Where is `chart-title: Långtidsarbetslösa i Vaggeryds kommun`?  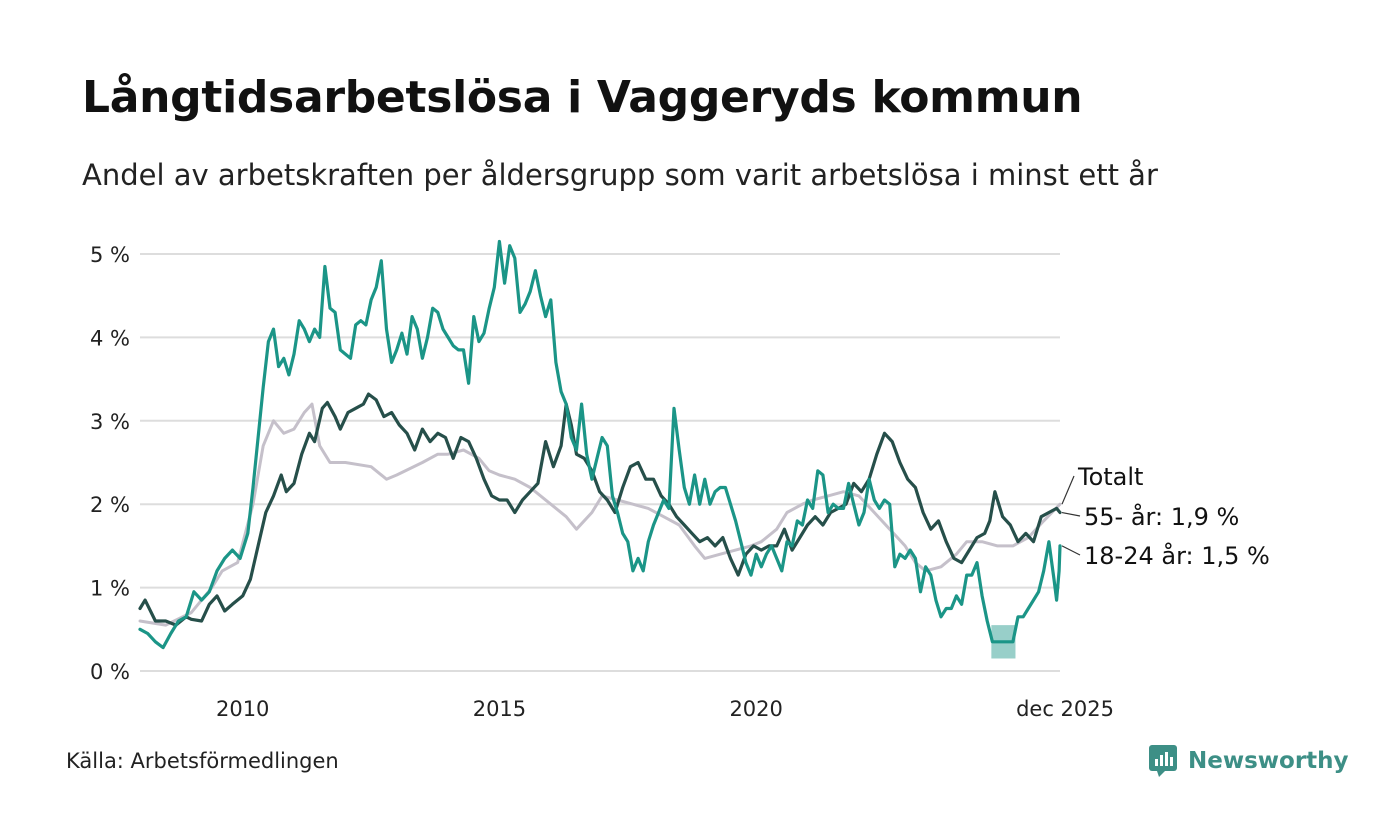
chart-title: Långtidsarbetslösa i Vaggeryds kommun is located at coordinates (582, 97).